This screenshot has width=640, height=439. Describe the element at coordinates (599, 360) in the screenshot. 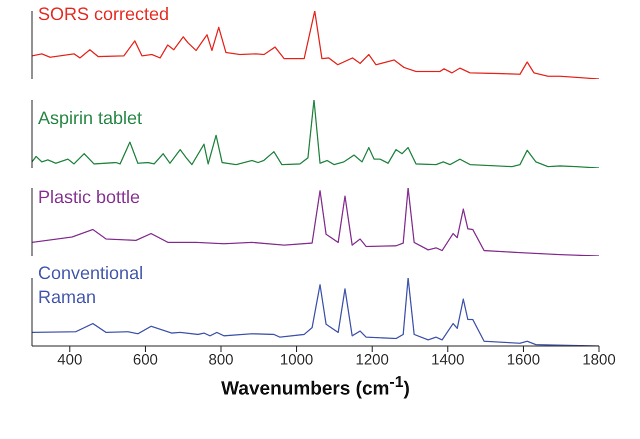

I see `x-tick-label: 1800` at that location.